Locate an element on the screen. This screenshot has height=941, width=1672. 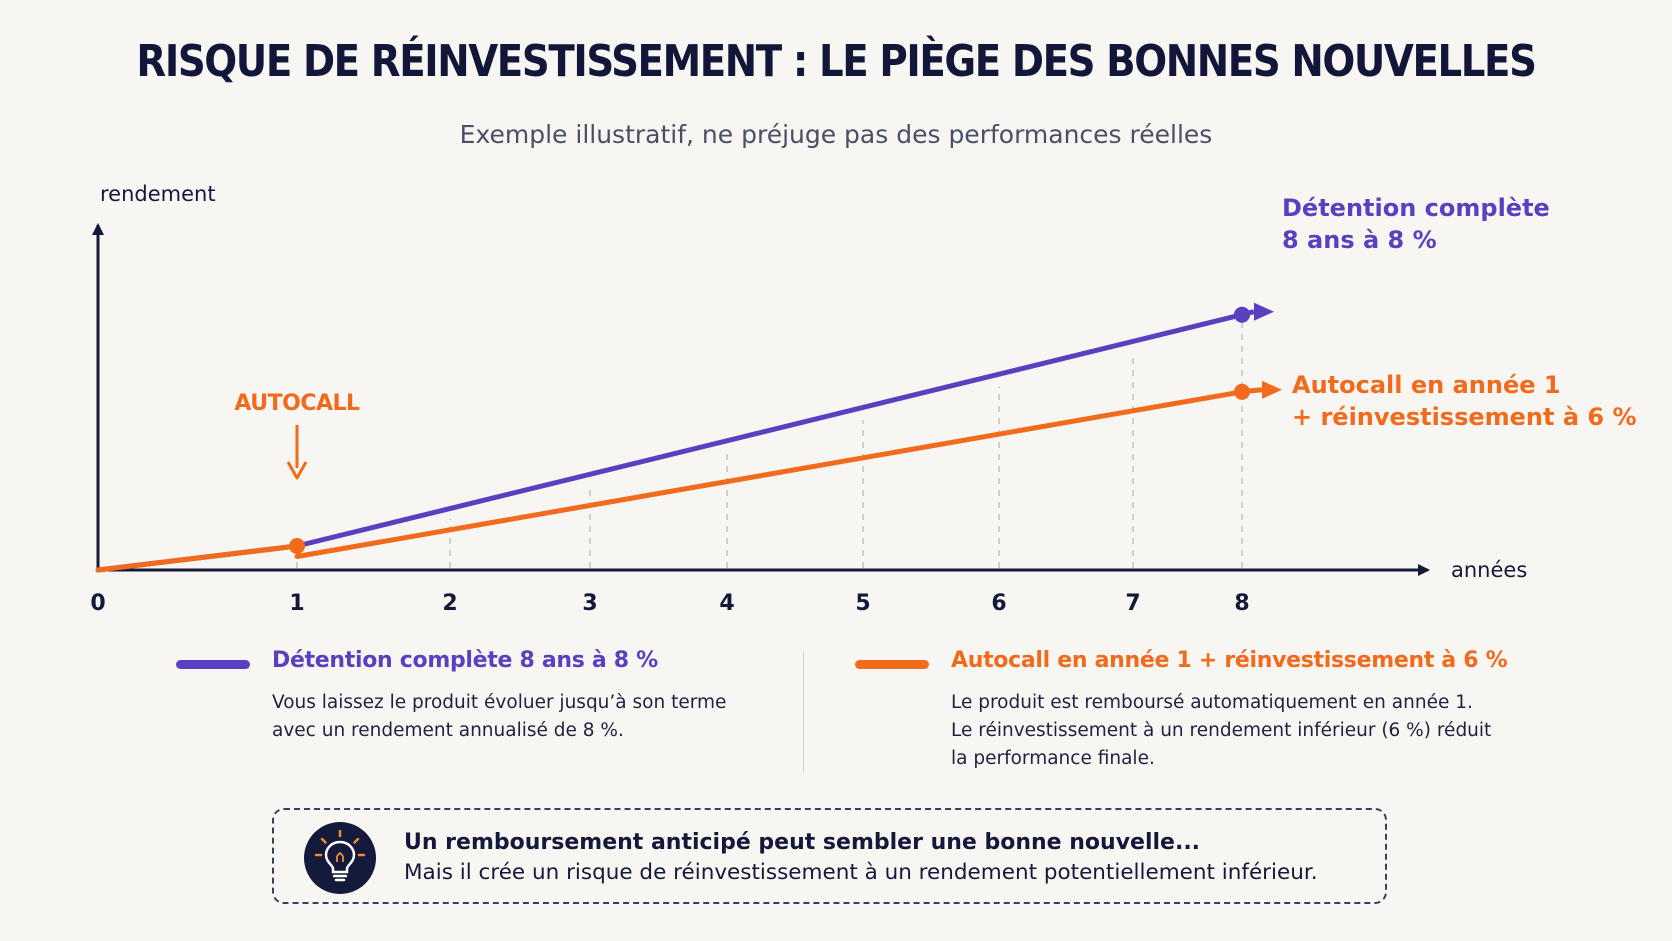
series-endpoint-autocall is located at coordinates (1242, 391).